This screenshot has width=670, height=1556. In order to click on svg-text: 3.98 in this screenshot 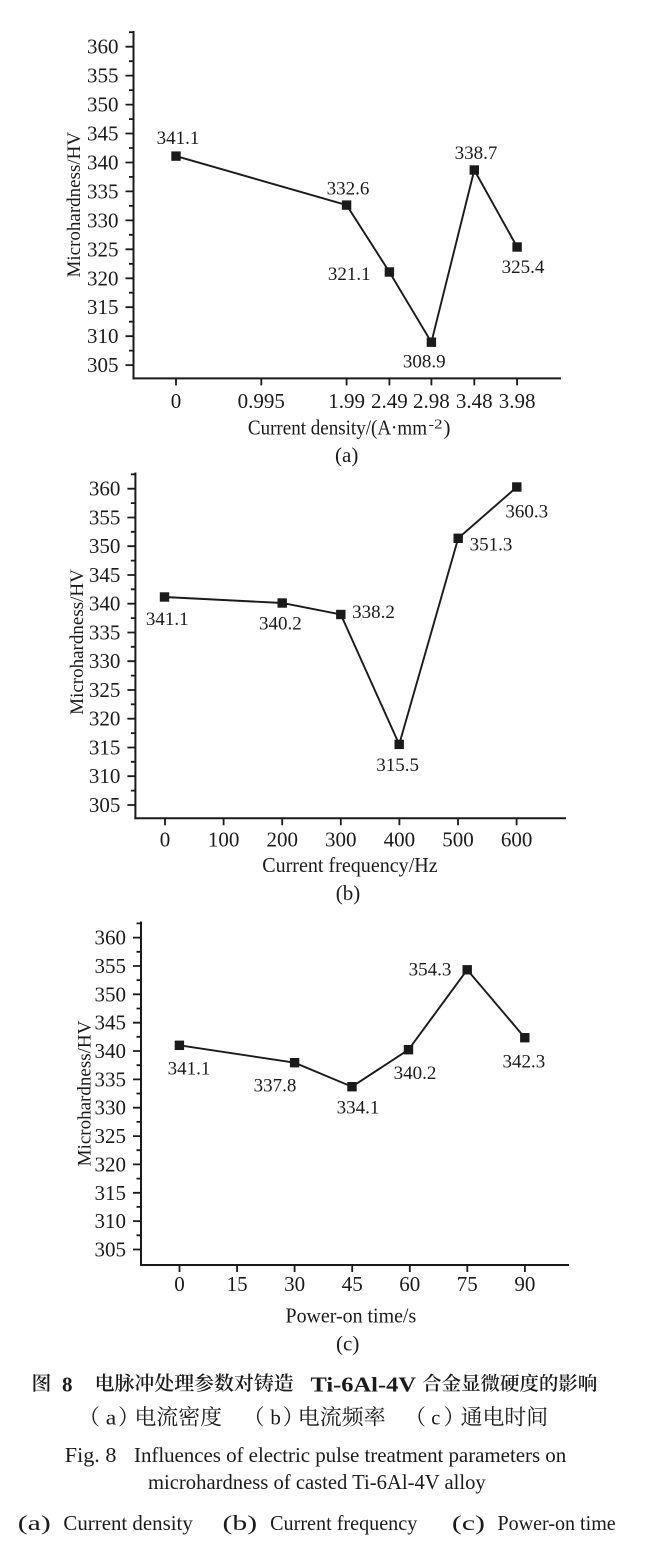, I will do `click(517, 401)`.